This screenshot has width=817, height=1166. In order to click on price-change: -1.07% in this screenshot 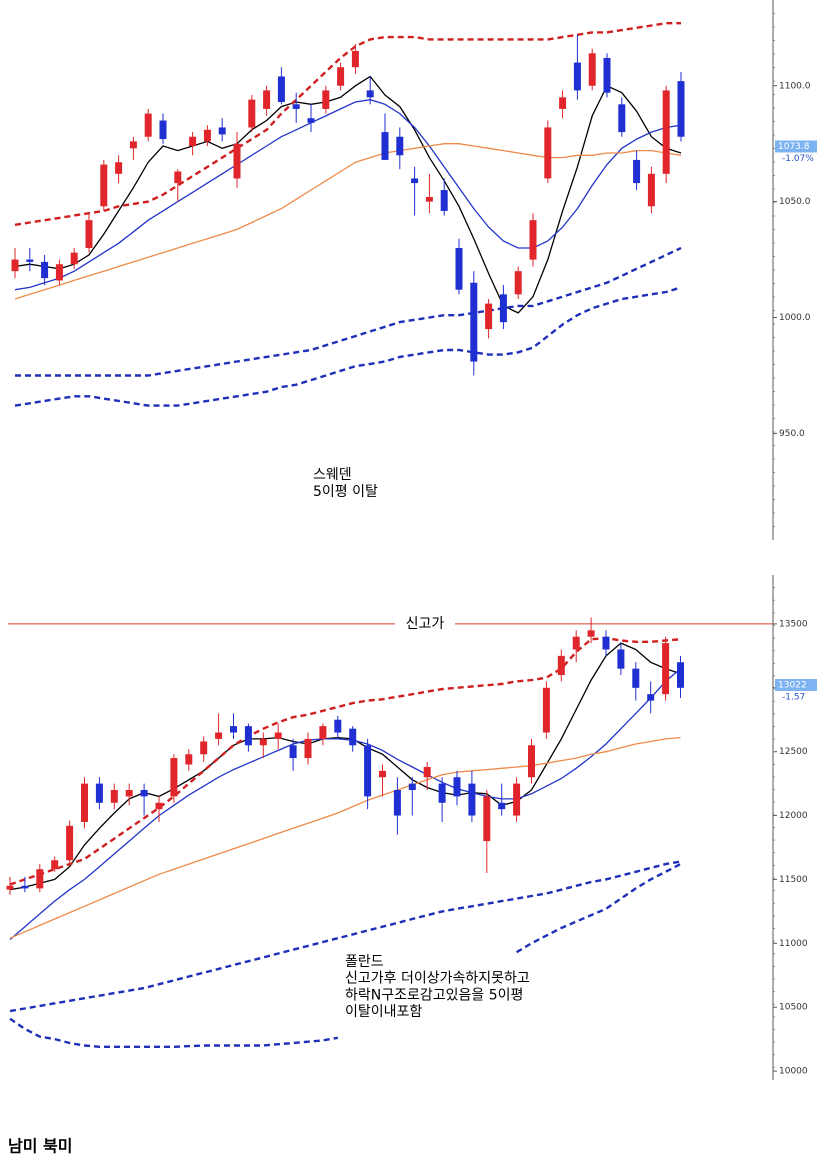, I will do `click(798, 159)`.